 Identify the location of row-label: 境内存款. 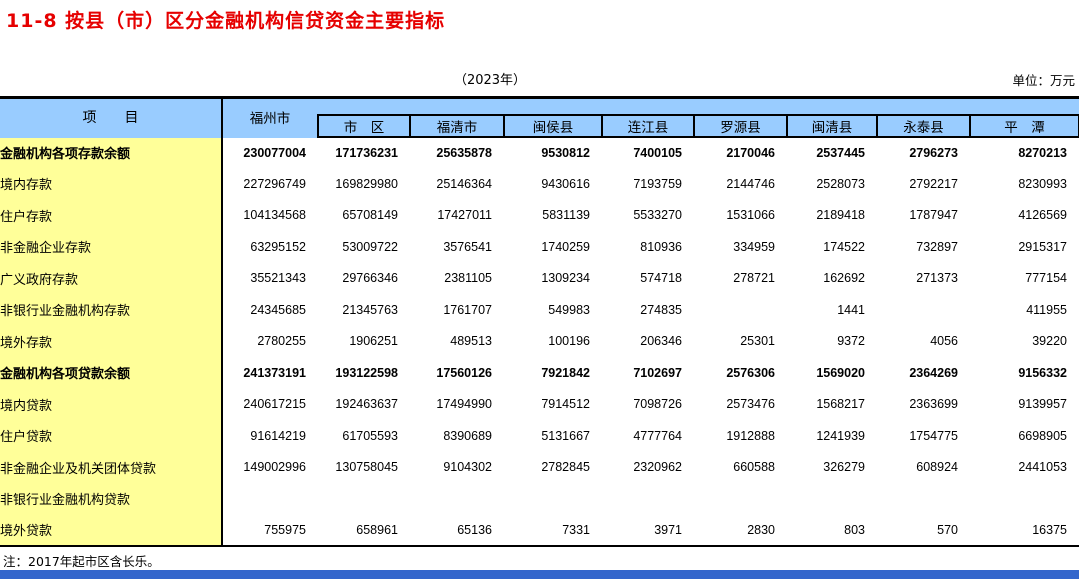
(111, 184).